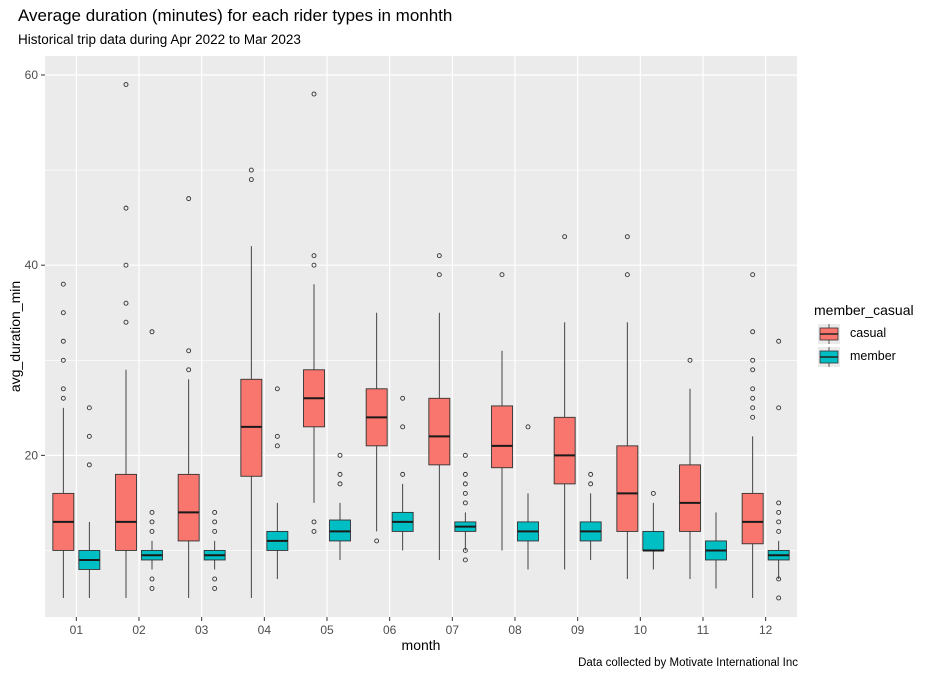 The image size is (940, 679). What do you see at coordinates (15, 336) in the screenshot?
I see `y-axis-label: avg_duration_min` at bounding box center [15, 336].